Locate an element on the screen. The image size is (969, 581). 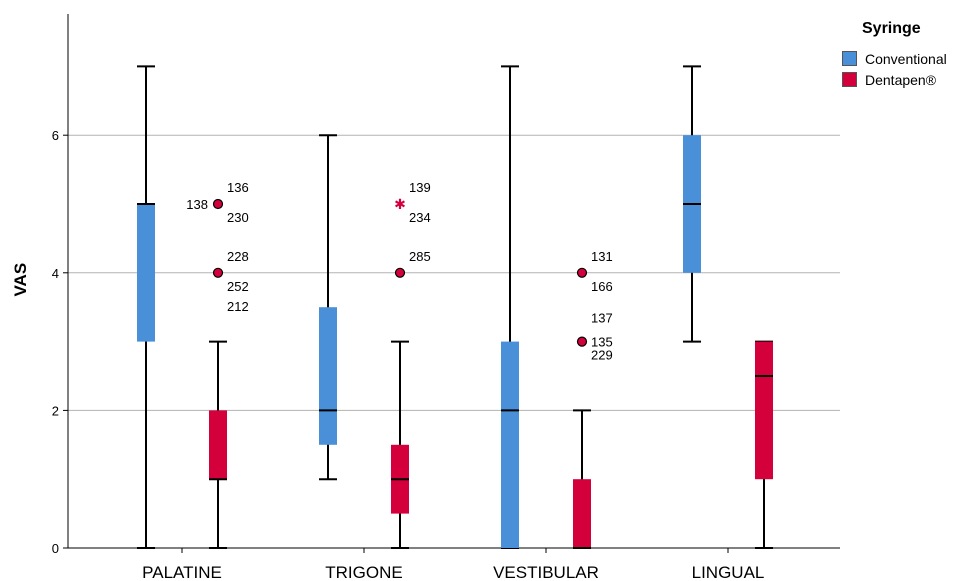
box-conventional-trigone is located at coordinates (328, 307).